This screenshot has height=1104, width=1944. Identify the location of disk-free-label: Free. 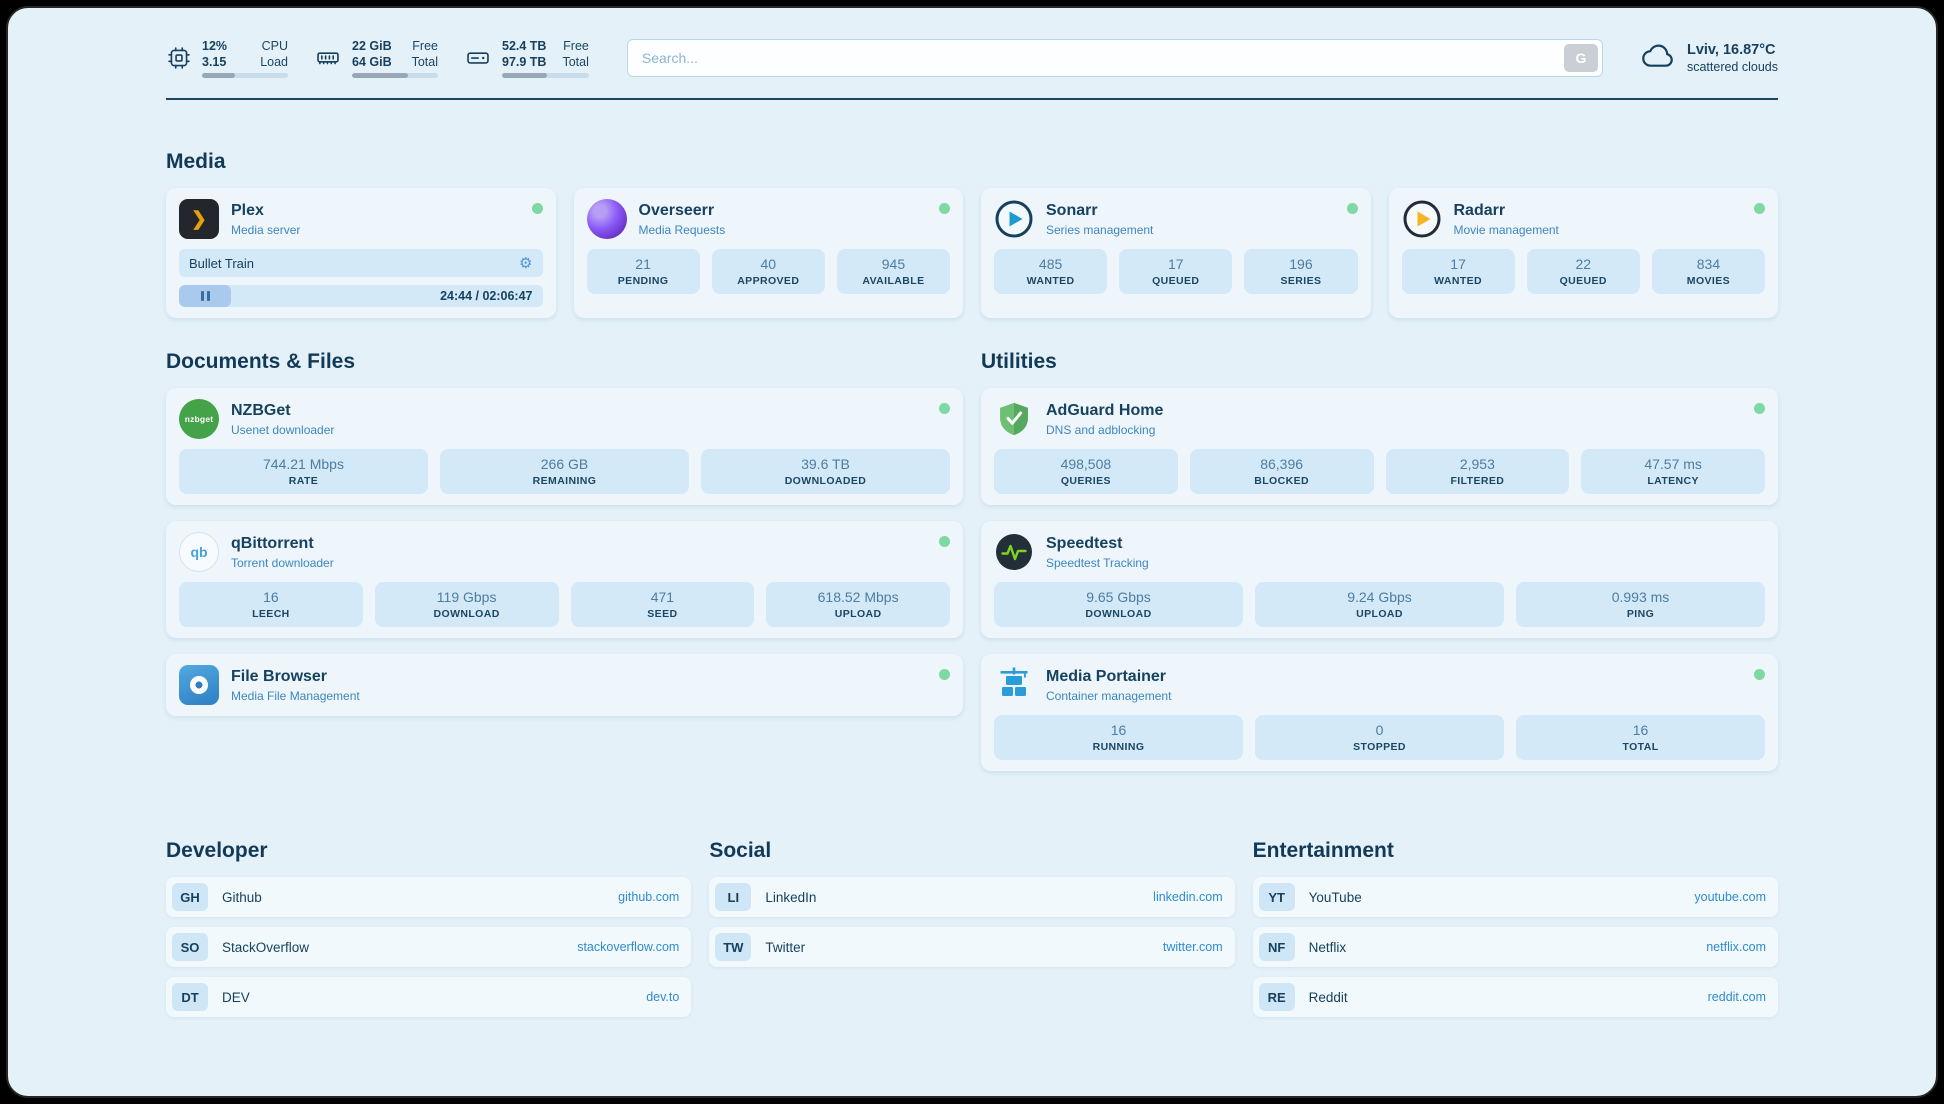
(576, 46).